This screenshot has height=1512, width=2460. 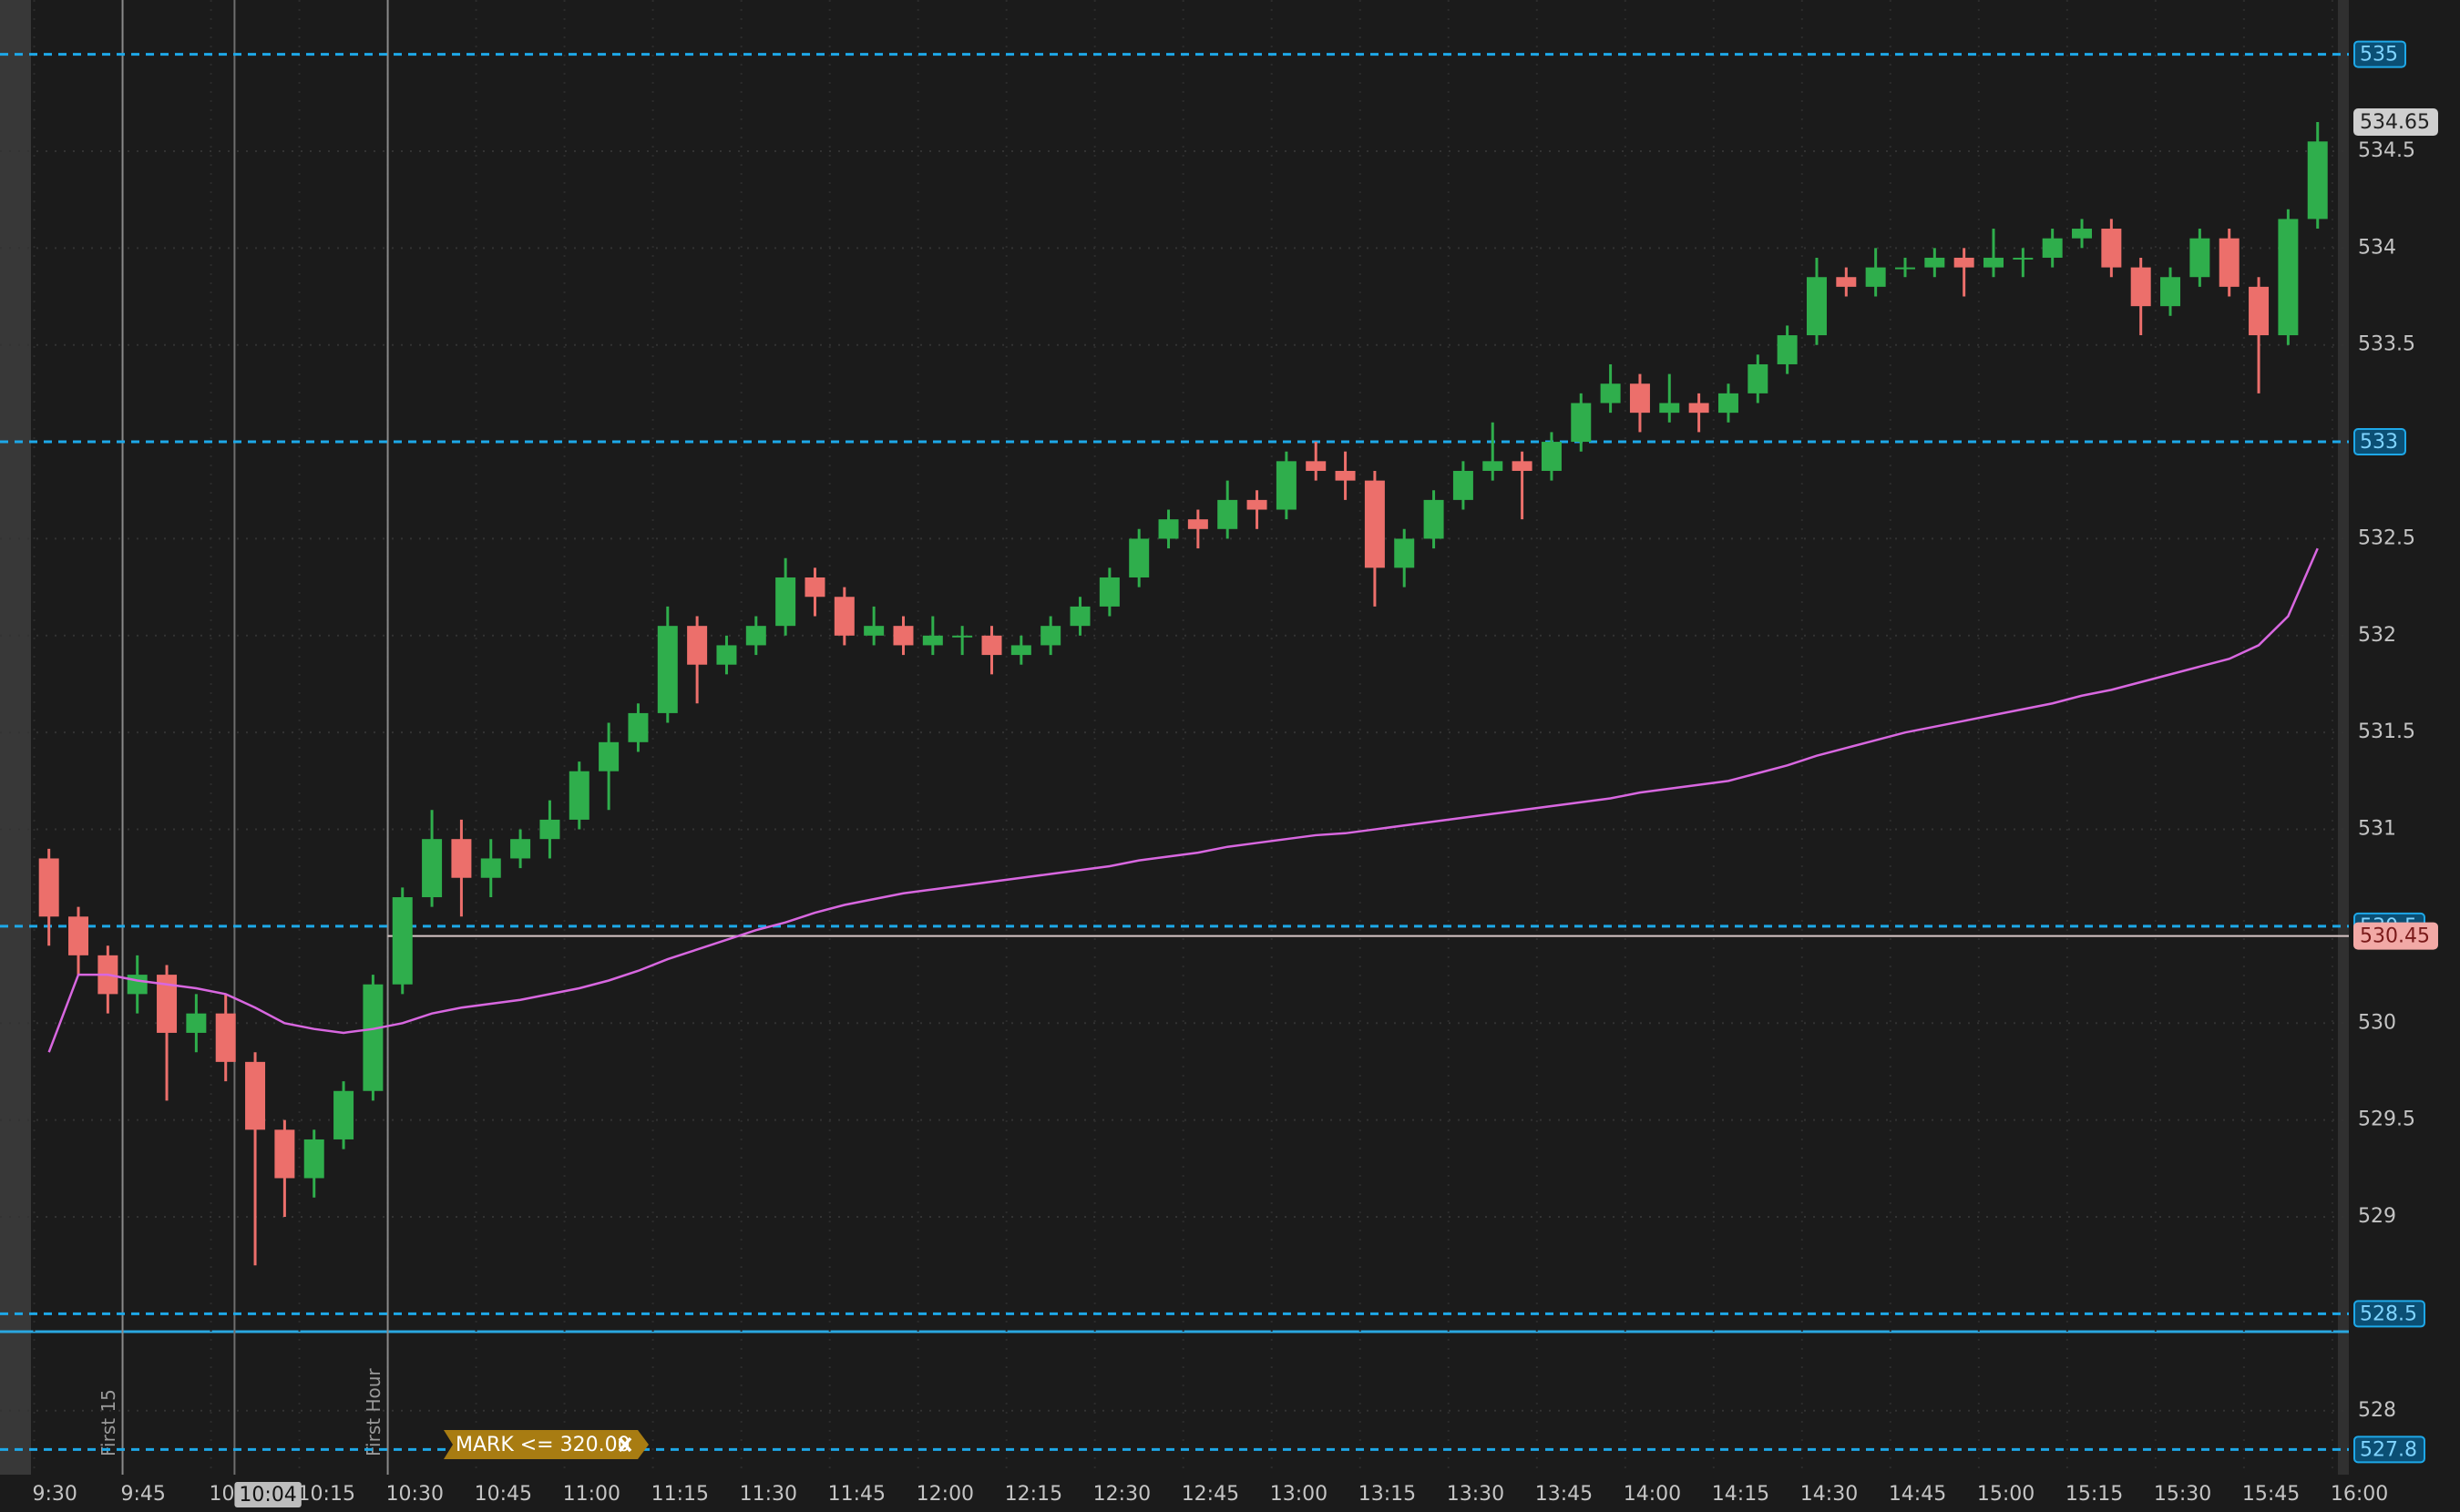 What do you see at coordinates (625, 1444) in the screenshot?
I see `alert-close` at bounding box center [625, 1444].